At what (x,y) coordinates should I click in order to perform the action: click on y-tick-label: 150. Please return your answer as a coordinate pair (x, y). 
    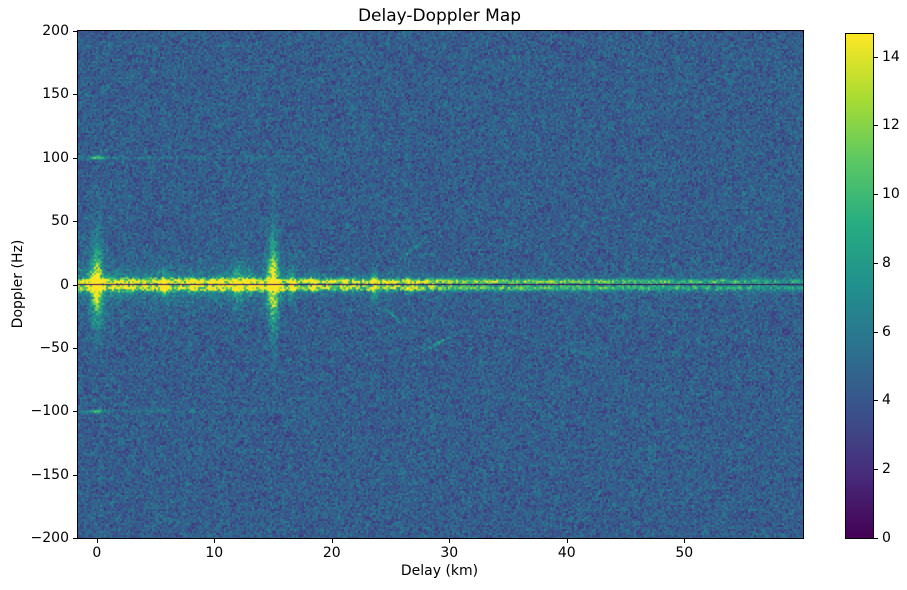
    Looking at the image, I should click on (55, 94).